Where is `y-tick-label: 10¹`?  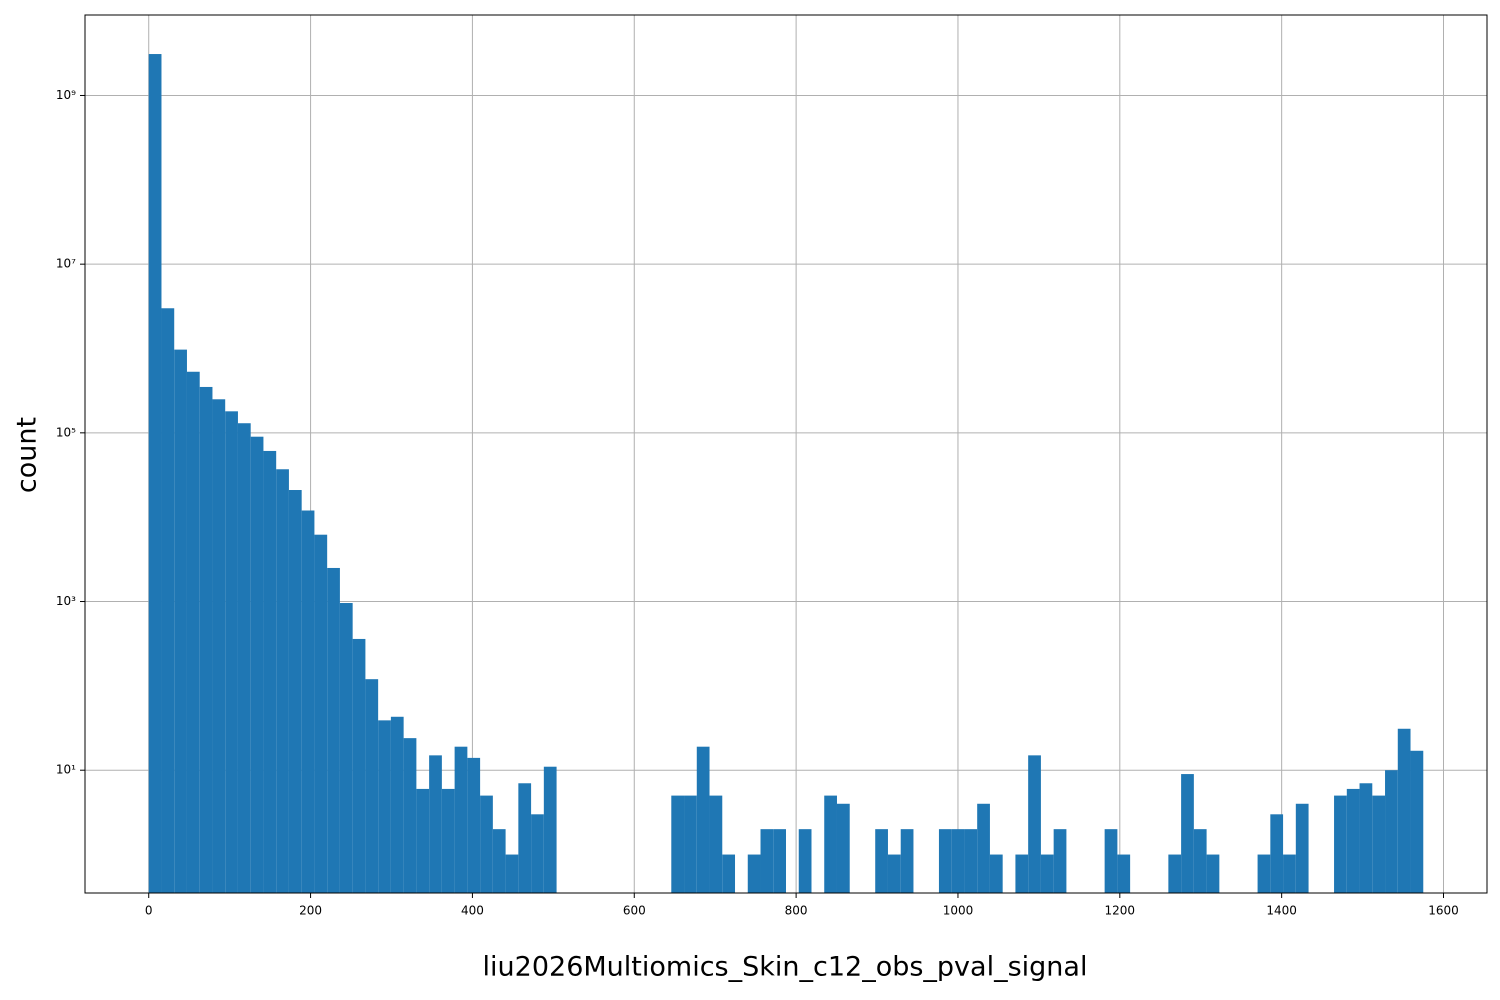 y-tick-label: 10¹ is located at coordinates (66, 770).